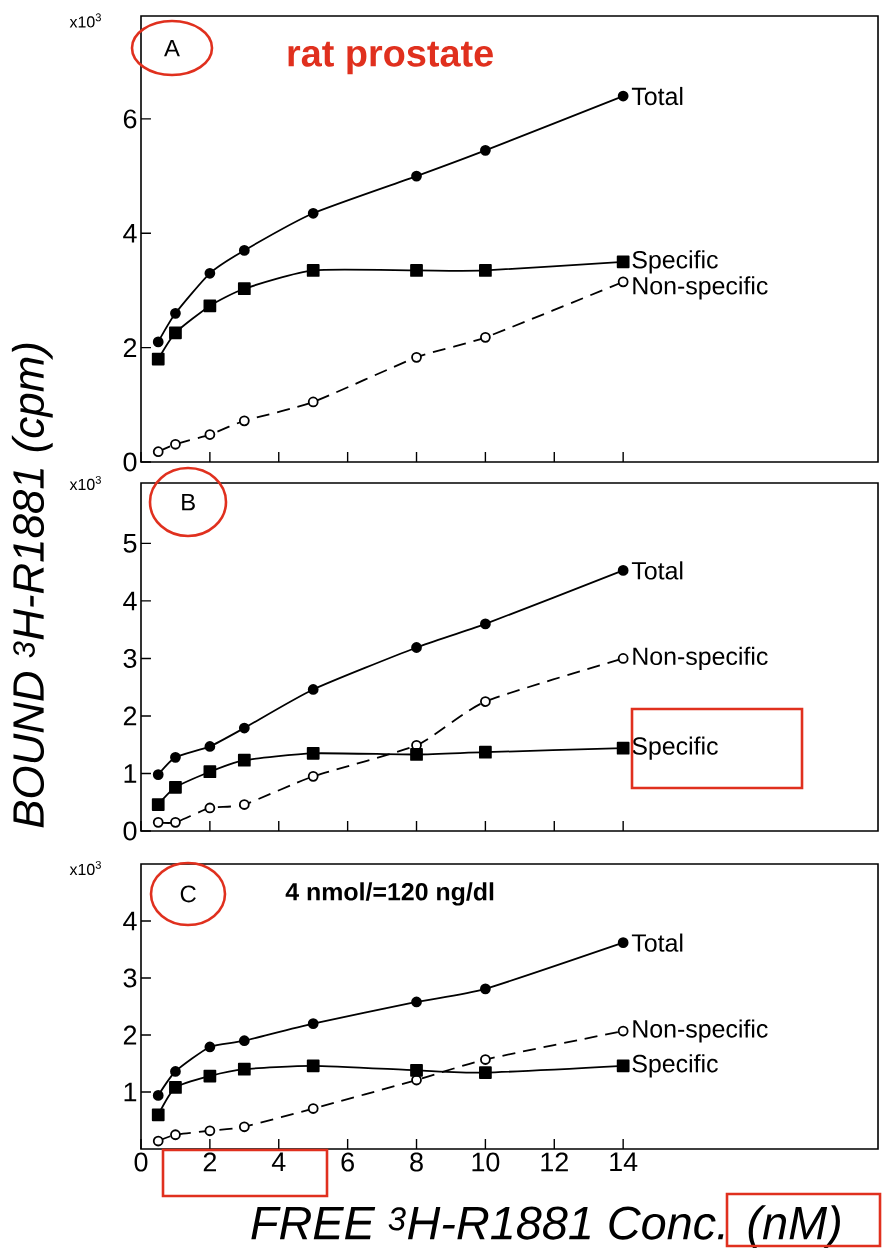 This screenshot has height=1248, width=885. Describe the element at coordinates (210, 1162) in the screenshot. I see `x-tick-label: 2` at that location.